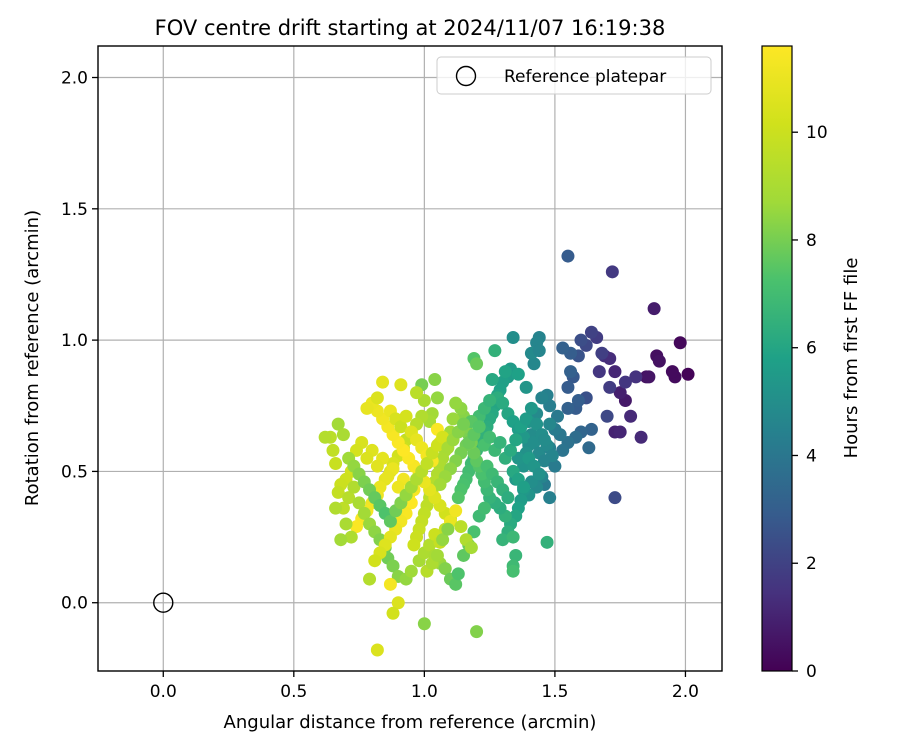  What do you see at coordinates (817, 133) in the screenshot?
I see `colorbar-tick-label: 10` at bounding box center [817, 133].